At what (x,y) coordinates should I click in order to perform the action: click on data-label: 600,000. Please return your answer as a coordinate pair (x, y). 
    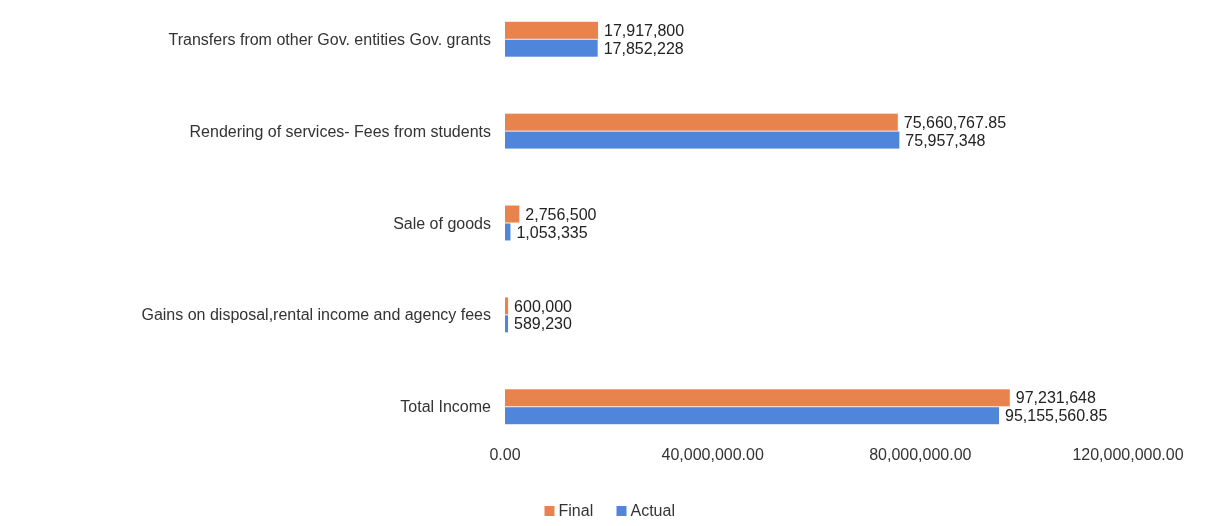
    Looking at the image, I should click on (543, 306).